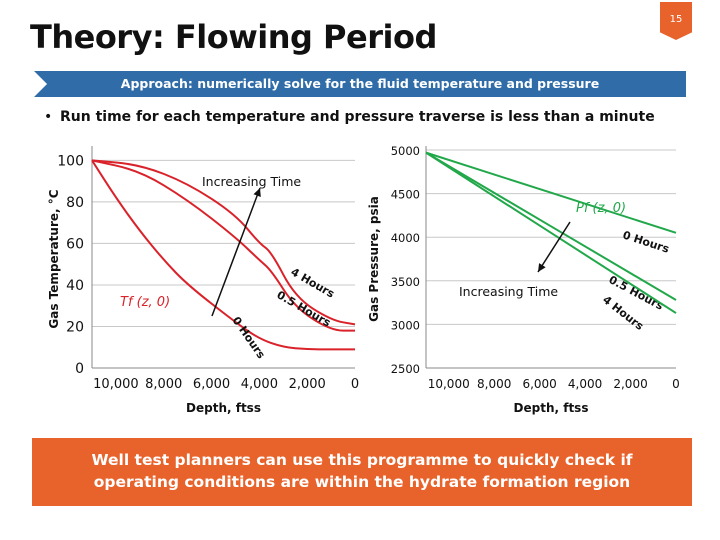  Describe the element at coordinates (374, 259) in the screenshot. I see `y-axis-label: Gas Pressure, psia` at that location.